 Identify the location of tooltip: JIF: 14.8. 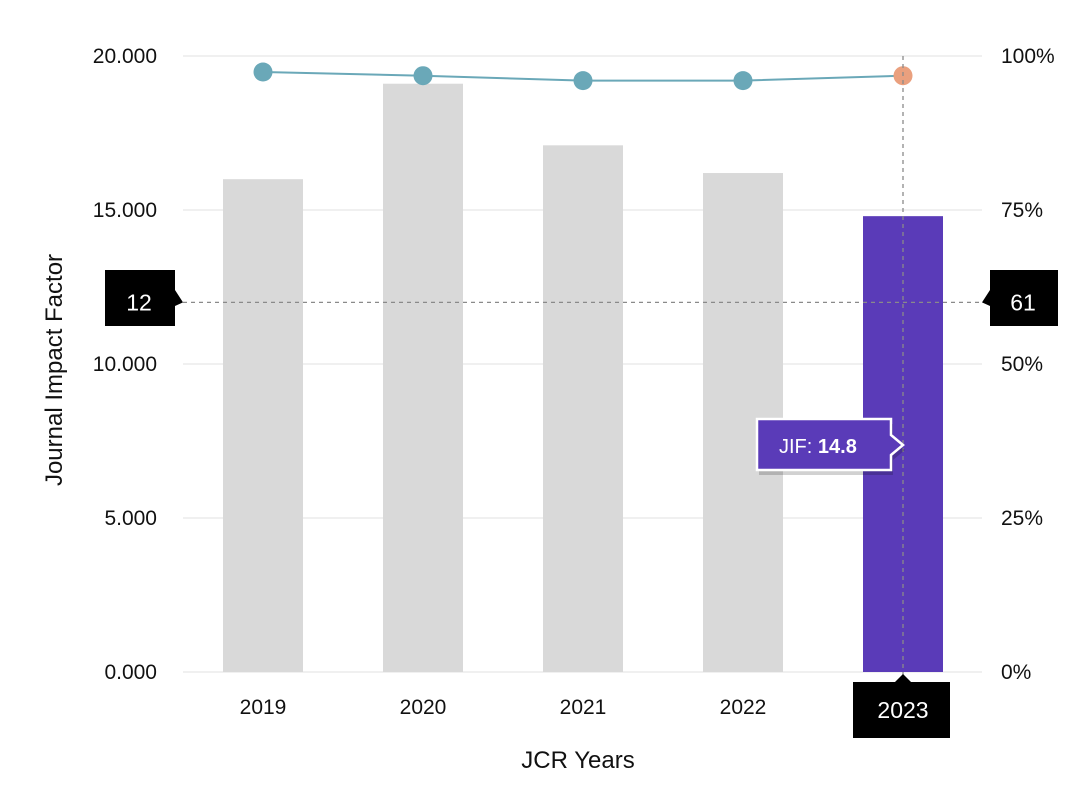
(830, 446).